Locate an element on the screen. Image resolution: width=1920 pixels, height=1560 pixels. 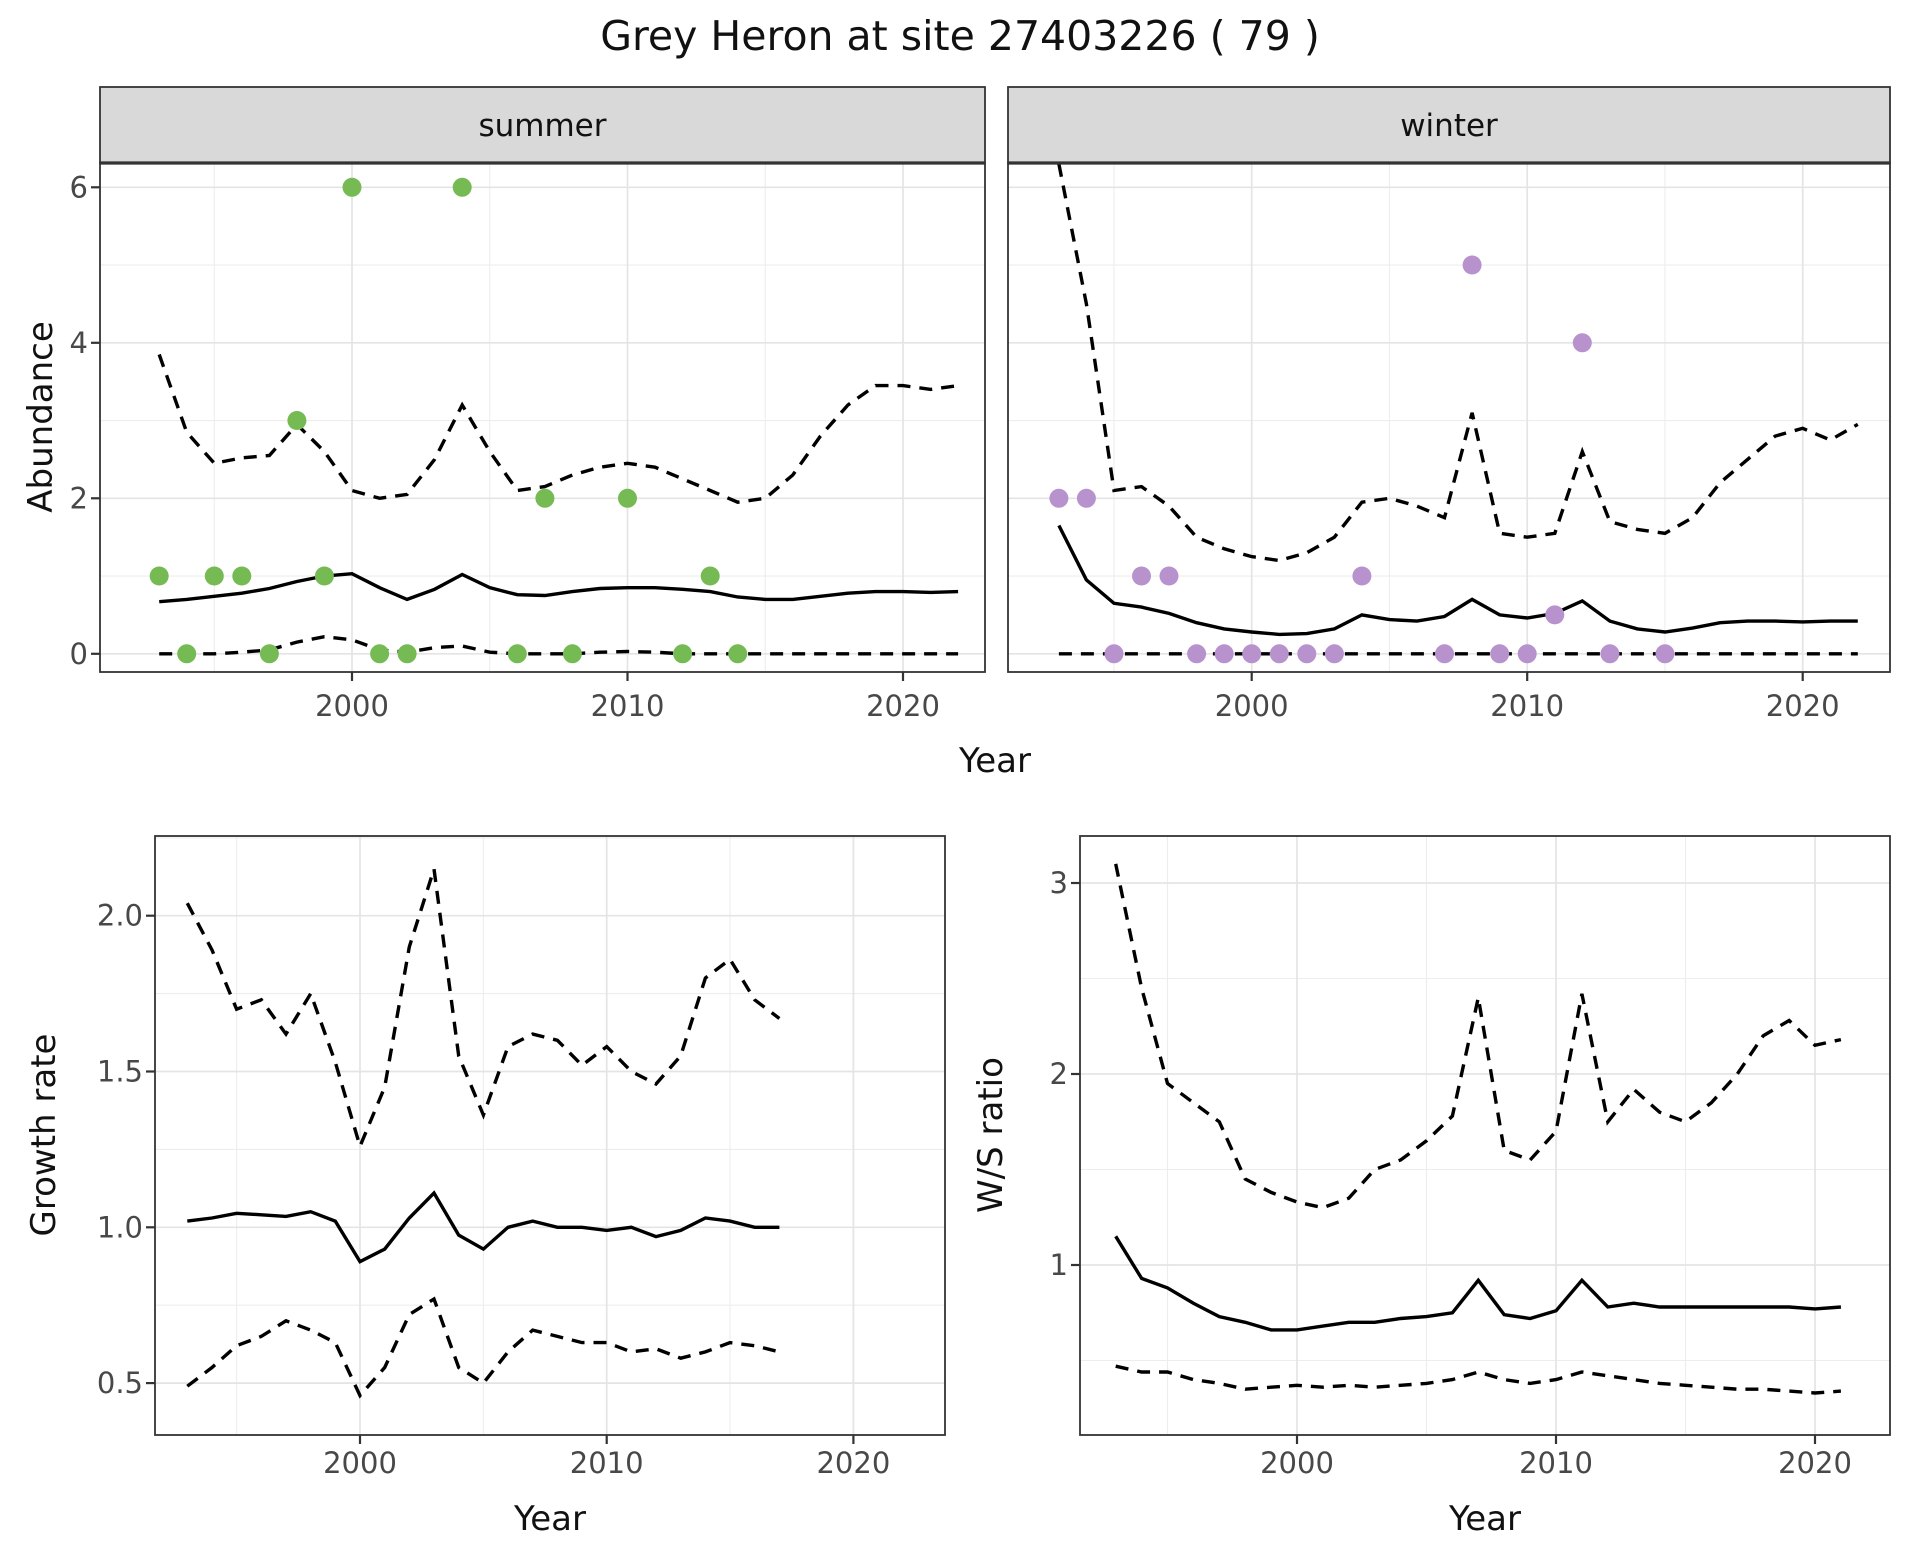
y-tick-label: 4 is located at coordinates (79, 343).